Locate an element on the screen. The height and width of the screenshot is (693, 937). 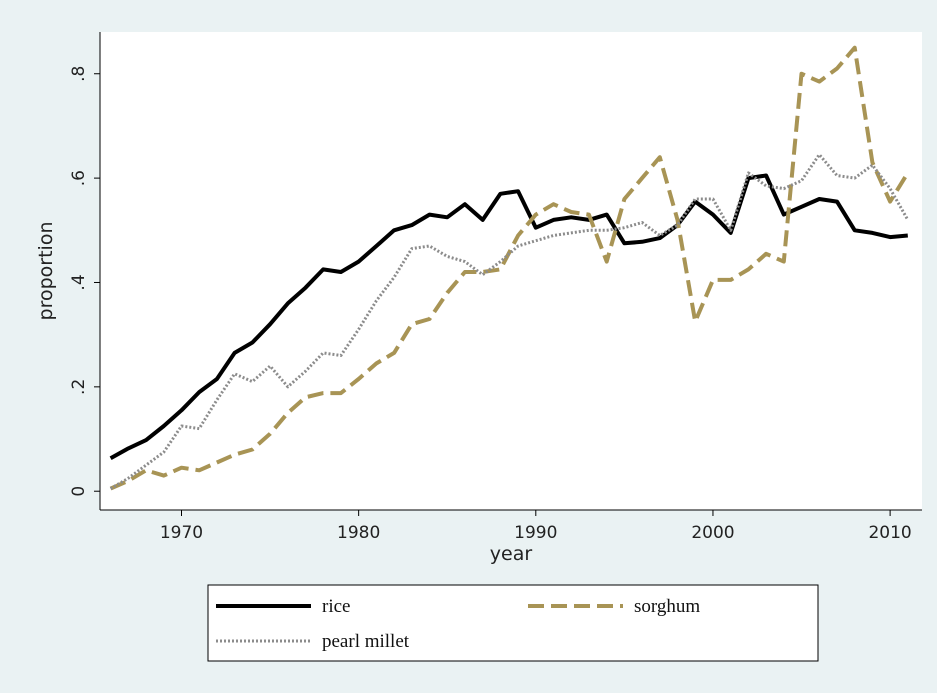
y-tick-label: .4 is located at coordinates (79, 282).